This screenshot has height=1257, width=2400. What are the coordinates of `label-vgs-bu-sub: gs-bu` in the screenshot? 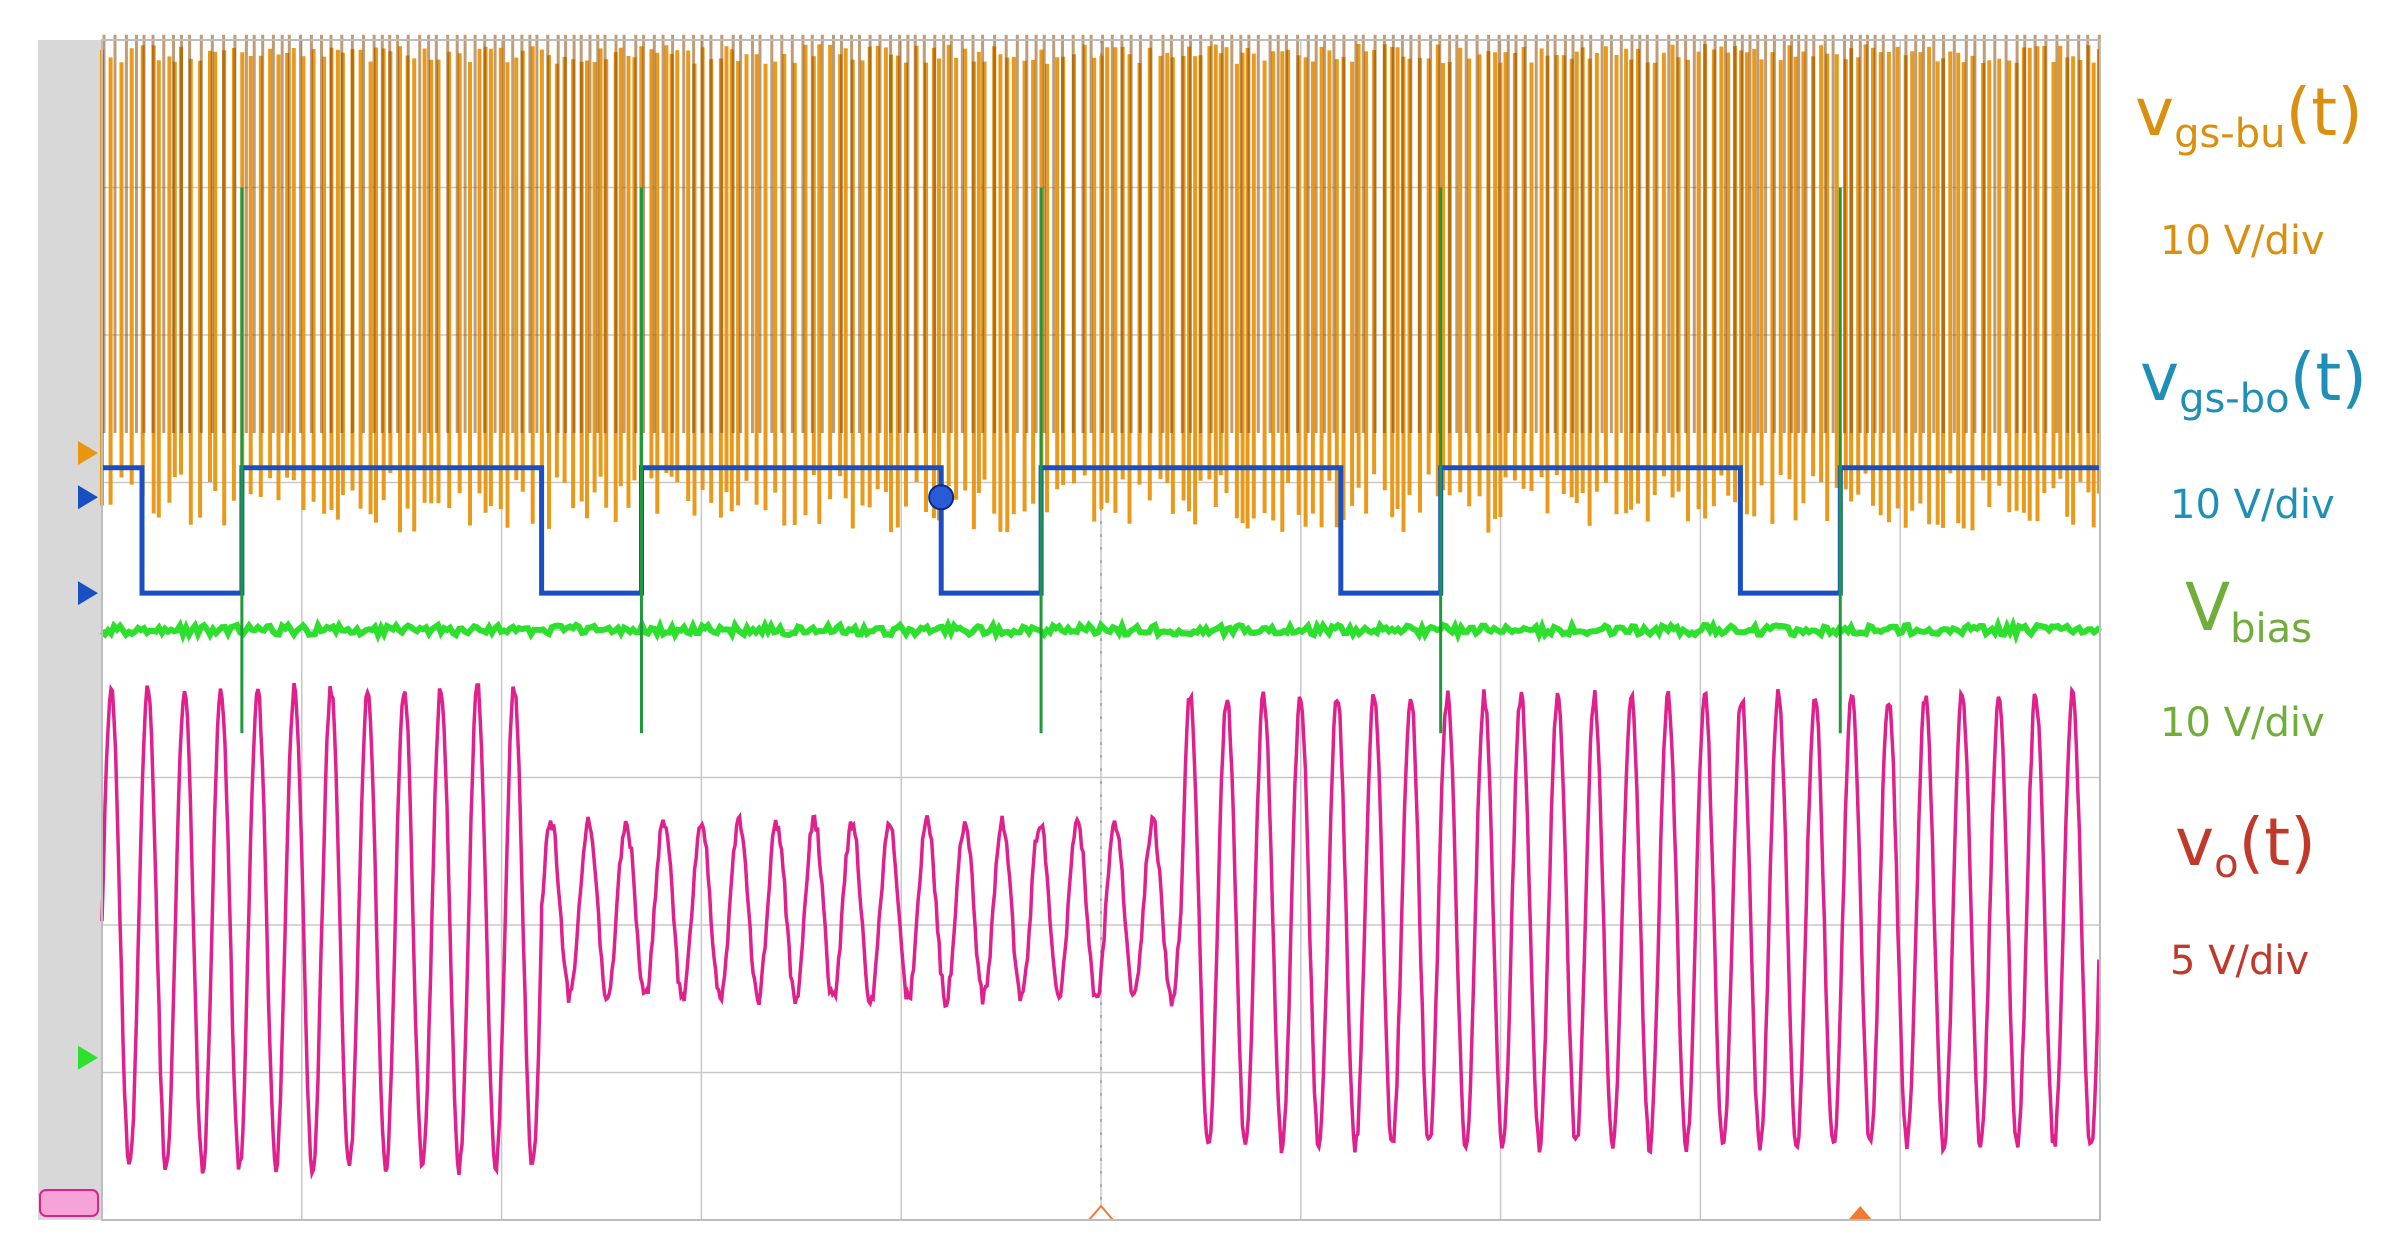 It's located at (2230, 134).